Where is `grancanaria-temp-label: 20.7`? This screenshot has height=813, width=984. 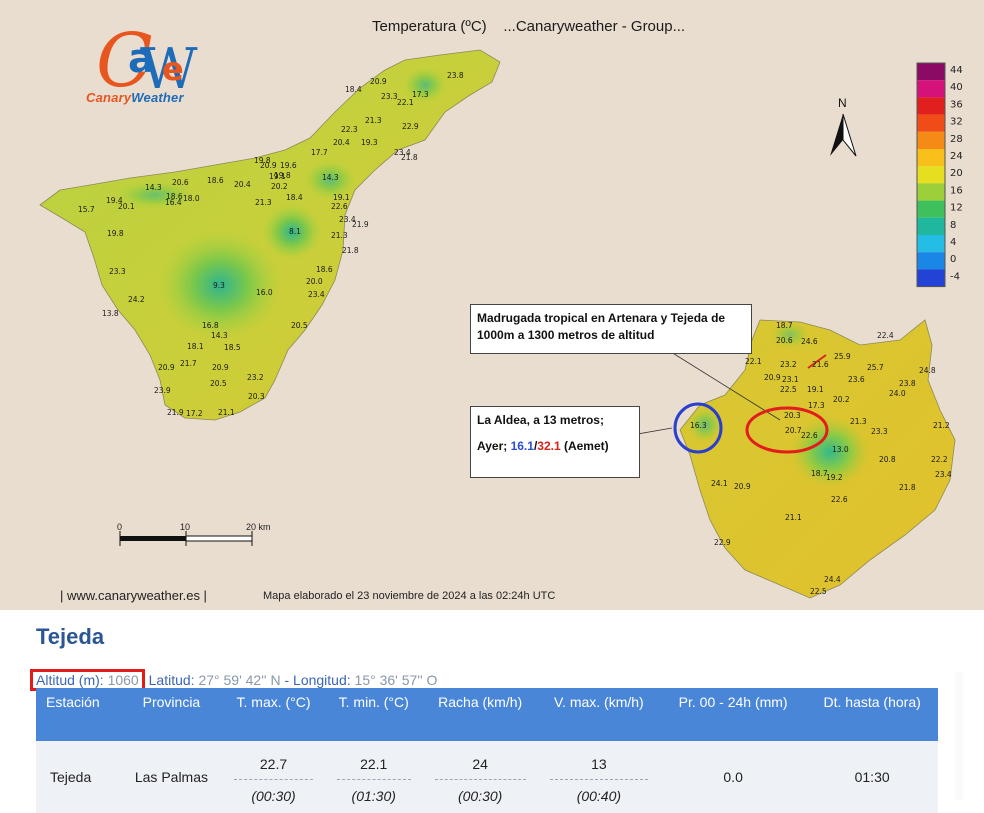 grancanaria-temp-label: 20.7 is located at coordinates (793, 430).